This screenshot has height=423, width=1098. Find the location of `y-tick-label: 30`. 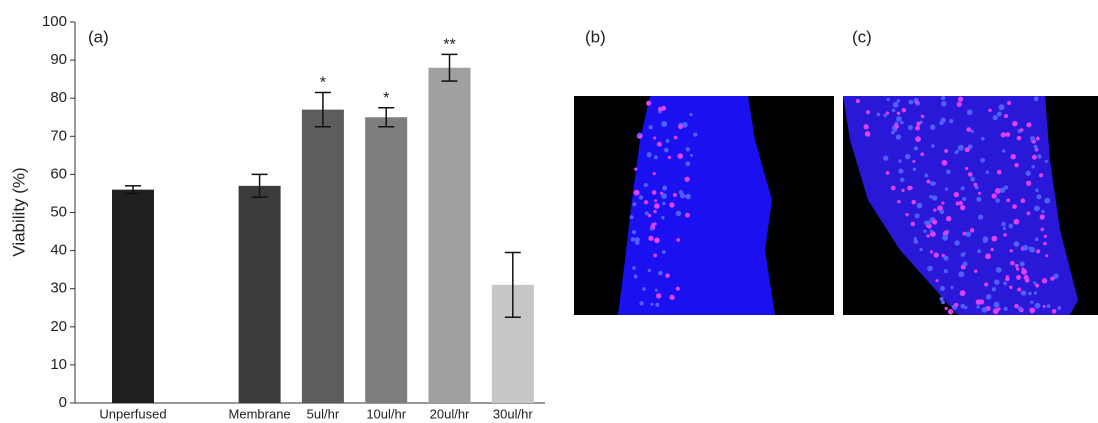

y-tick-label: 30 is located at coordinates (58, 288).